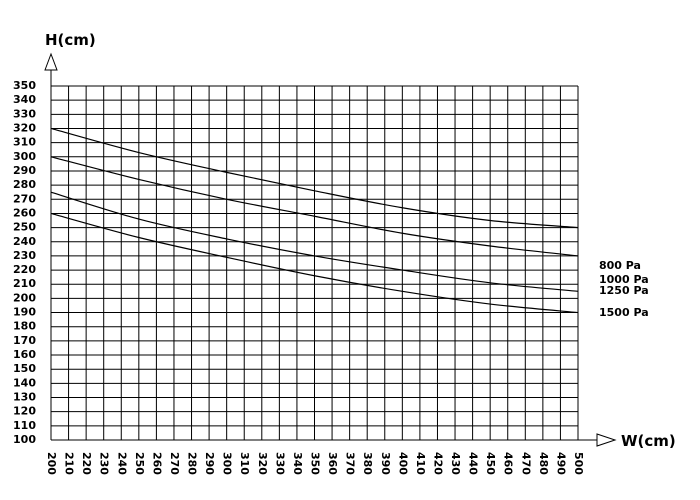 The width and height of the screenshot is (700, 500). I want to click on x-tick-label: 220, so click(86, 463).